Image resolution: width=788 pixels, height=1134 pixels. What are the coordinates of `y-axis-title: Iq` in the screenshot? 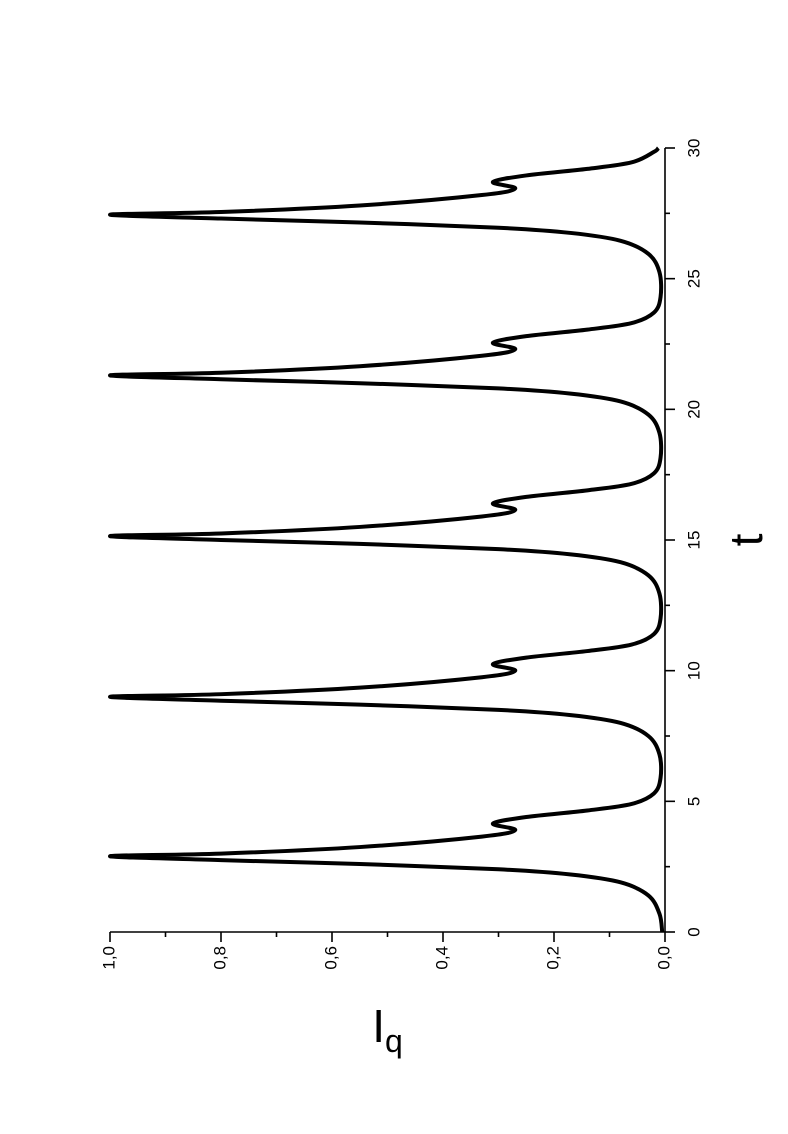 It's located at (387, 1029).